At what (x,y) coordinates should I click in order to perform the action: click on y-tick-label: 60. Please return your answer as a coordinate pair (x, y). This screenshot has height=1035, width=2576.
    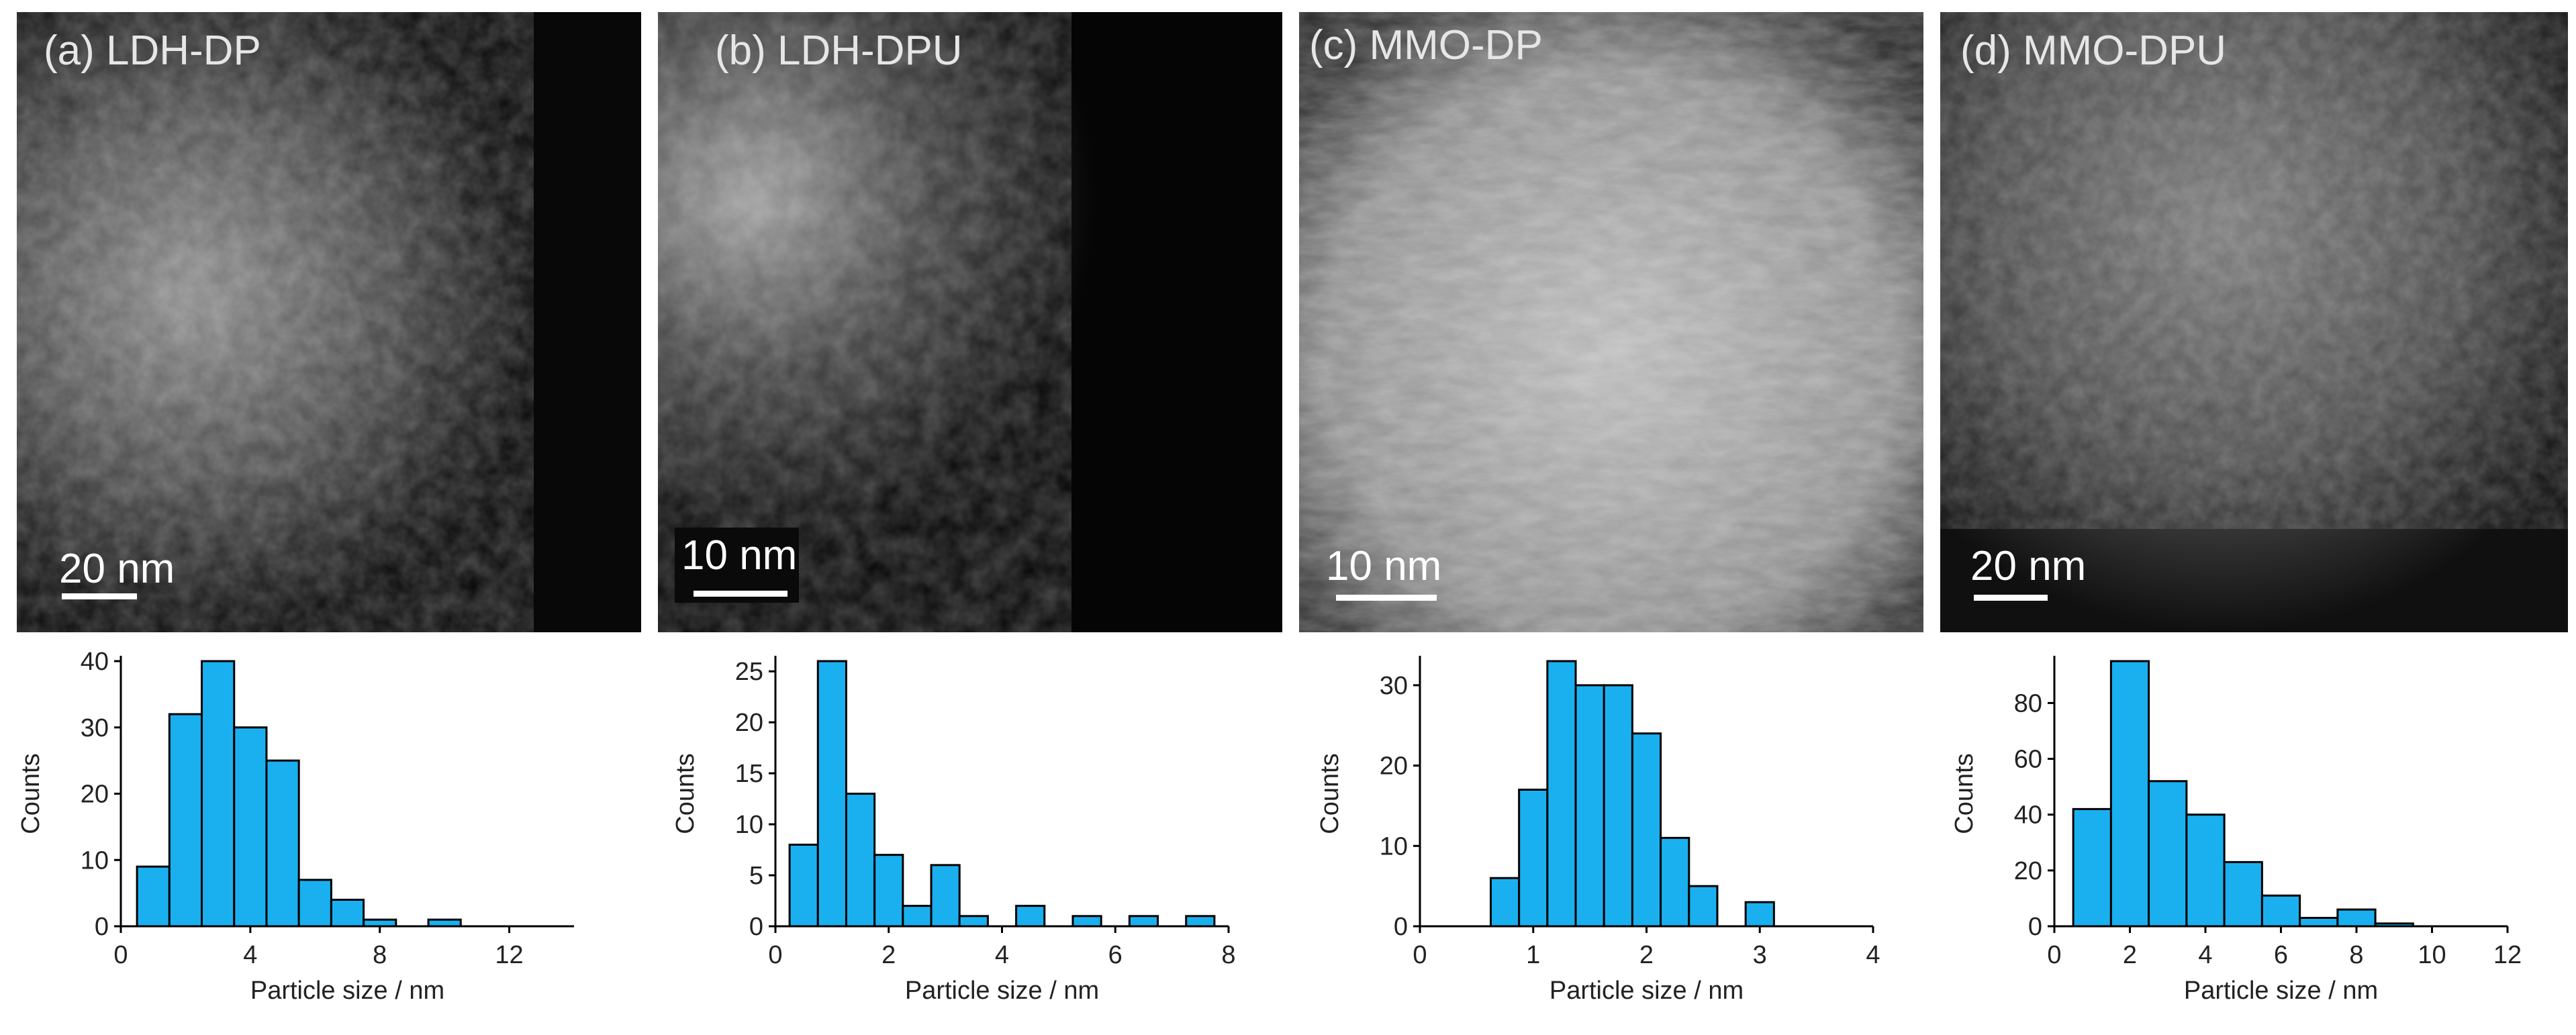
    Looking at the image, I should click on (2028, 760).